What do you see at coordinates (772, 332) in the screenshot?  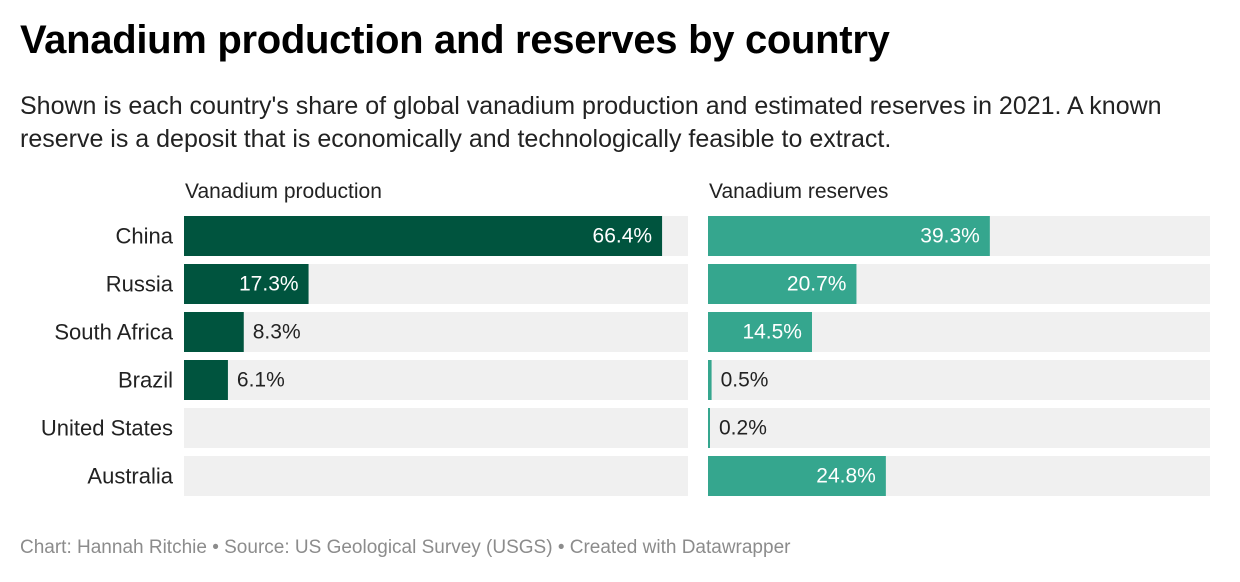 I see `value-label: 14.5%` at bounding box center [772, 332].